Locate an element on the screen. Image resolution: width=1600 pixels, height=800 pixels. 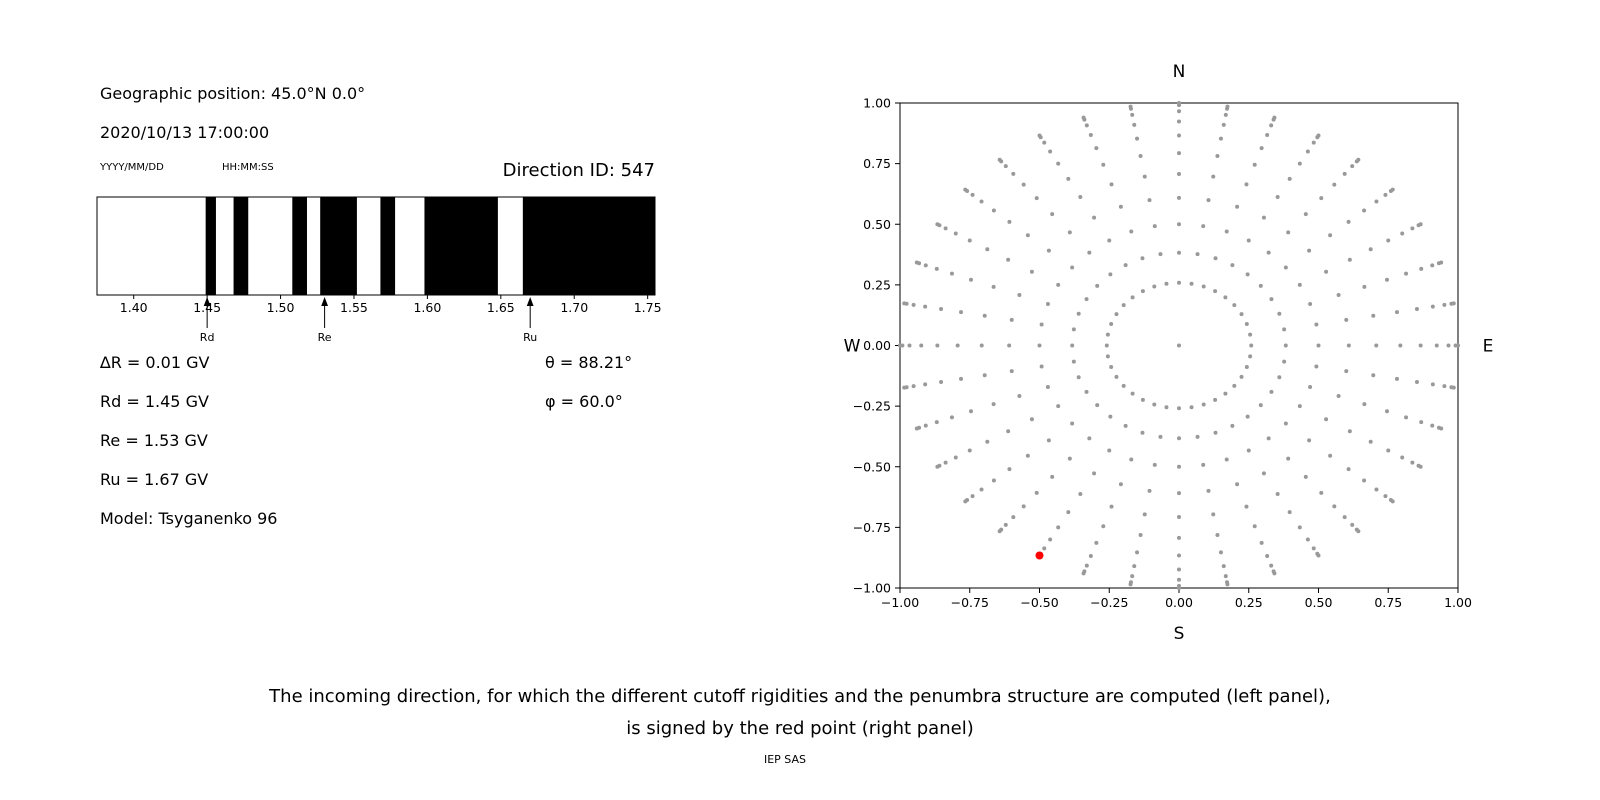
cutoff-arrow-label: Ru is located at coordinates (530, 337).